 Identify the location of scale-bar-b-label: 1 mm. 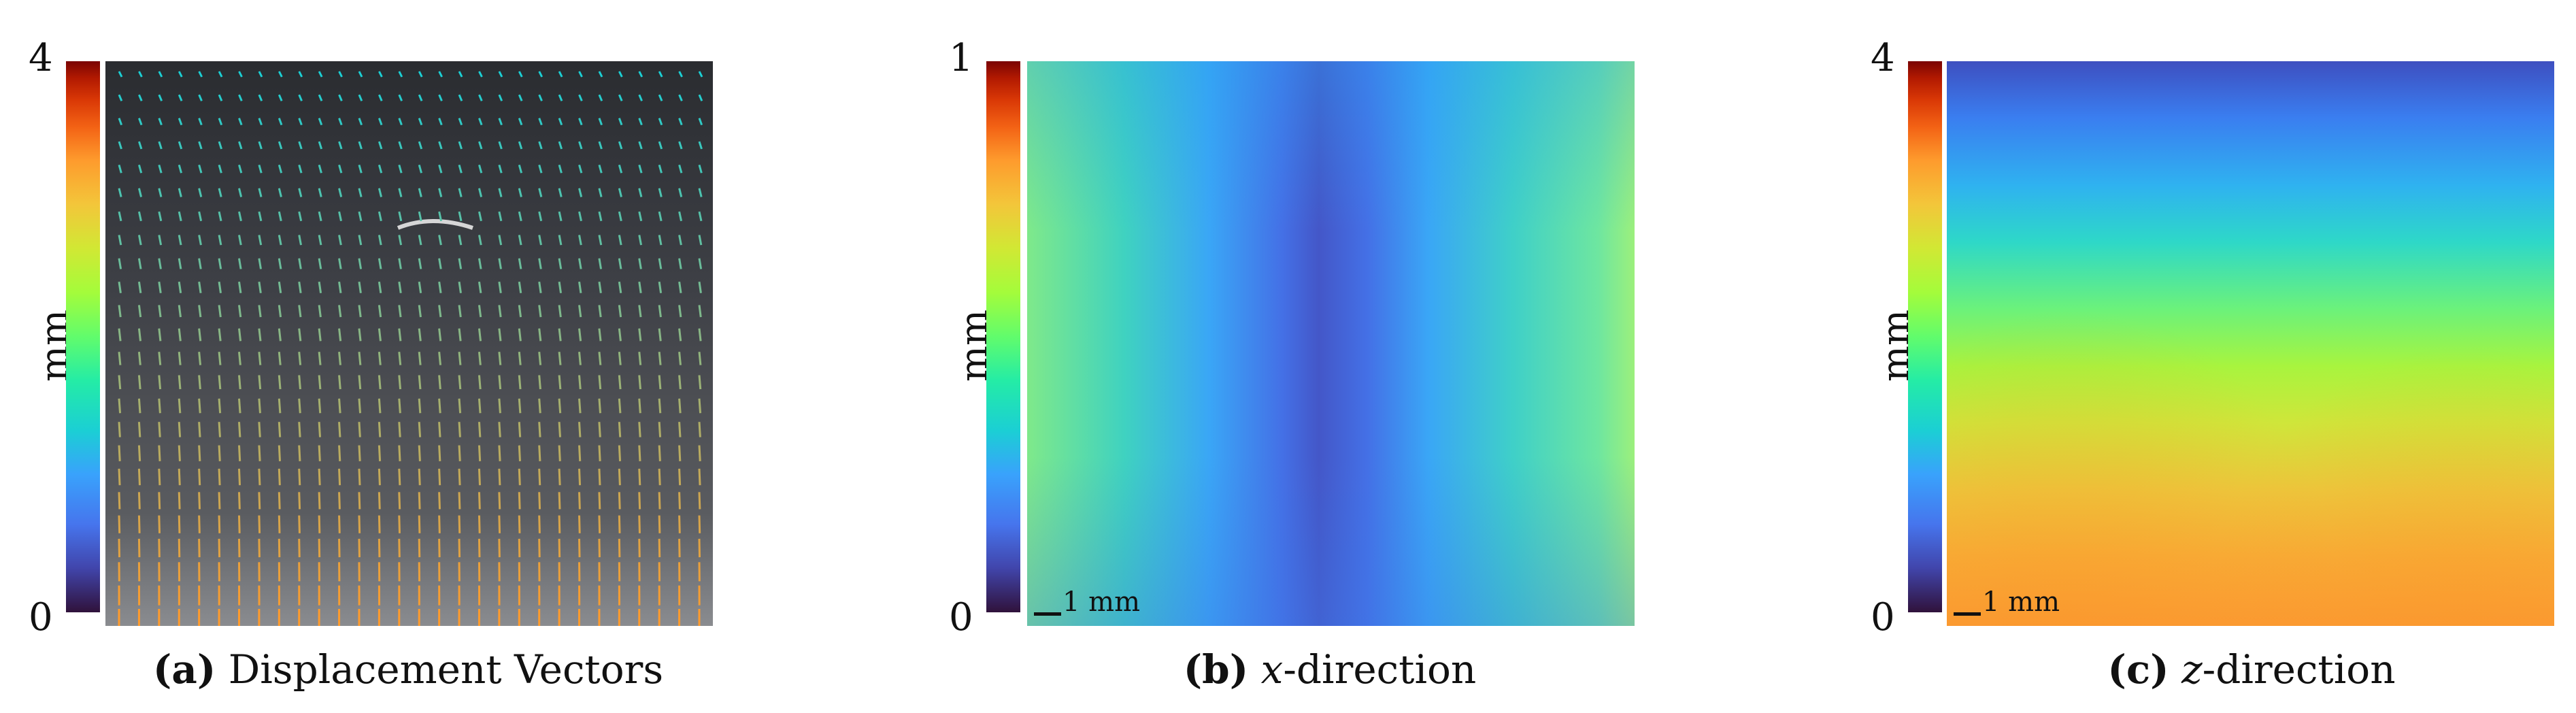
(1102, 602).